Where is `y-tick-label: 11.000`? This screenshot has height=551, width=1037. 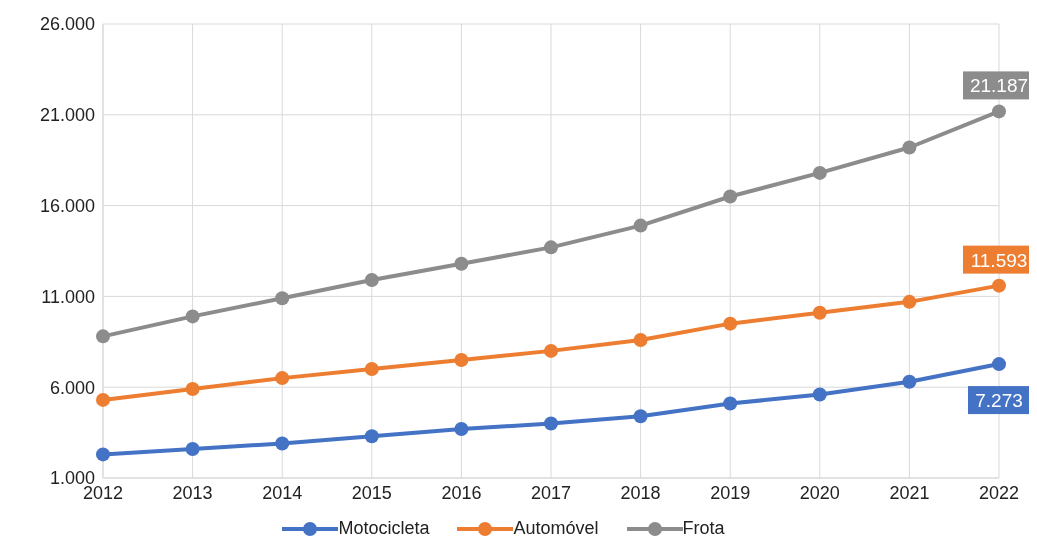
y-tick-label: 11.000 is located at coordinates (68, 296).